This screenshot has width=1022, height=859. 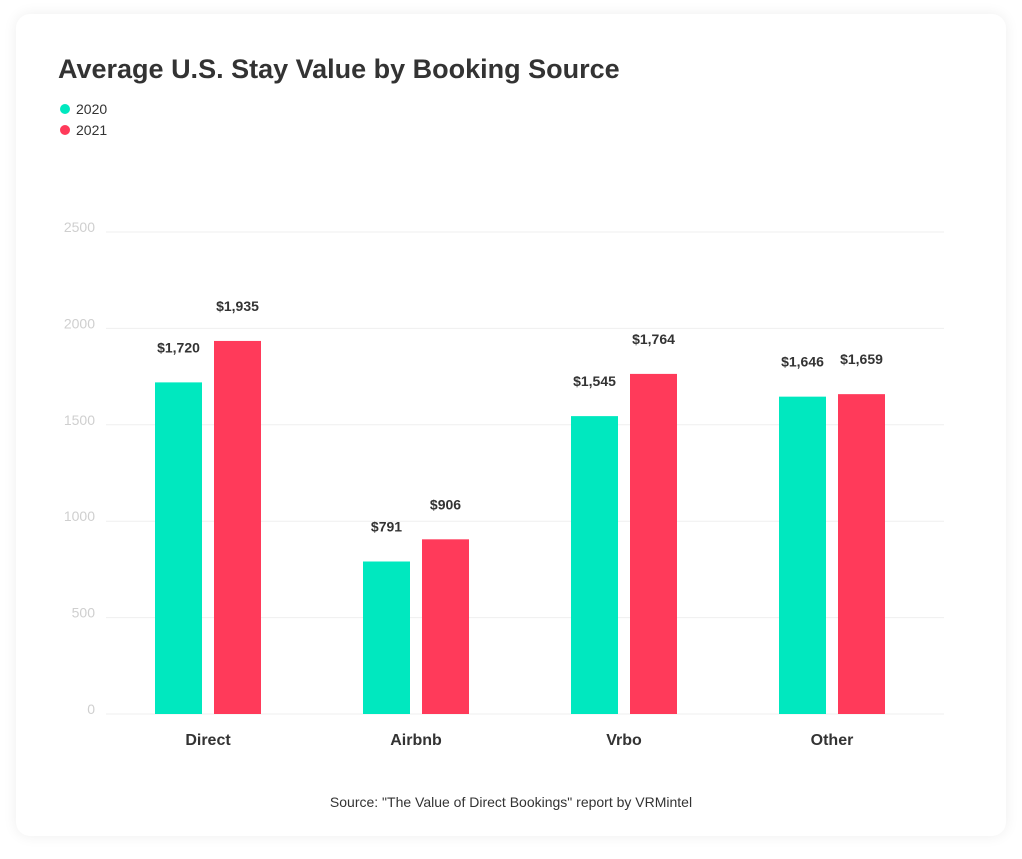 I want to click on data-label: $791, so click(x=386, y=526).